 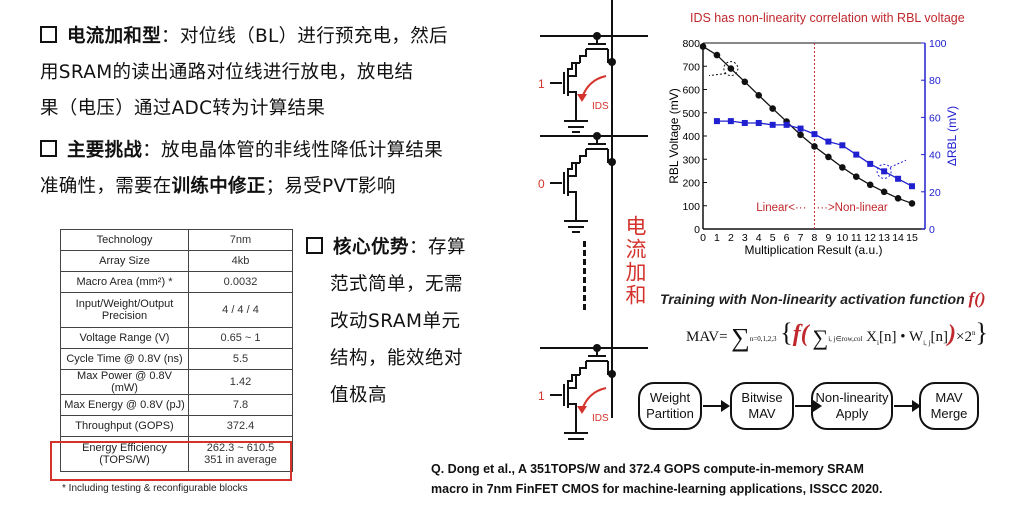 I want to click on x-tick-label: 11, so click(x=856, y=238).